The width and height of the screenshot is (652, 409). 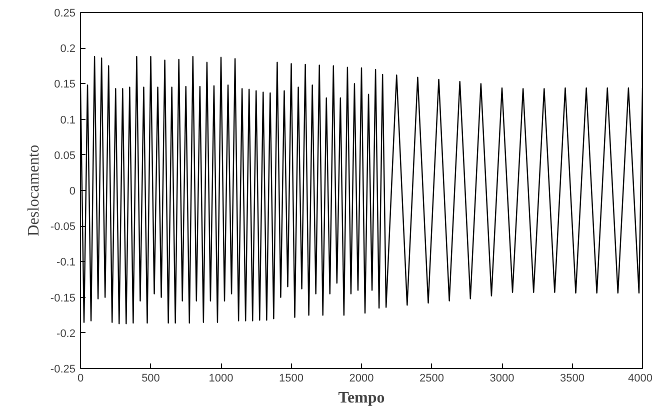 What do you see at coordinates (361, 398) in the screenshot?
I see `x-axis-title: Tempo` at bounding box center [361, 398].